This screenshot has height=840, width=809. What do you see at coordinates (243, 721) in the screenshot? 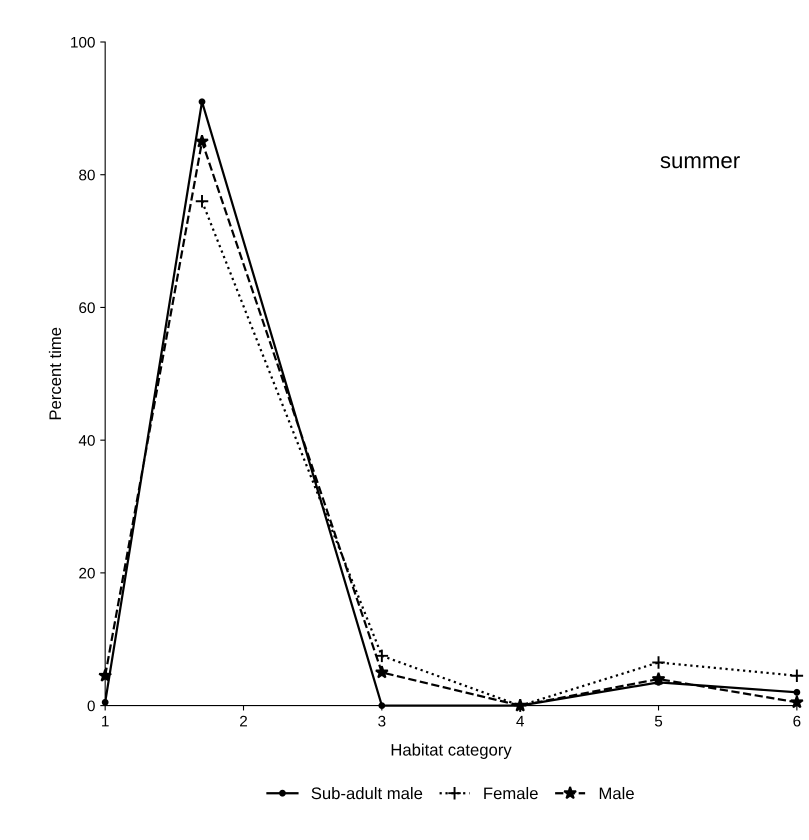
I see `x-tick-label: 2` at bounding box center [243, 721].